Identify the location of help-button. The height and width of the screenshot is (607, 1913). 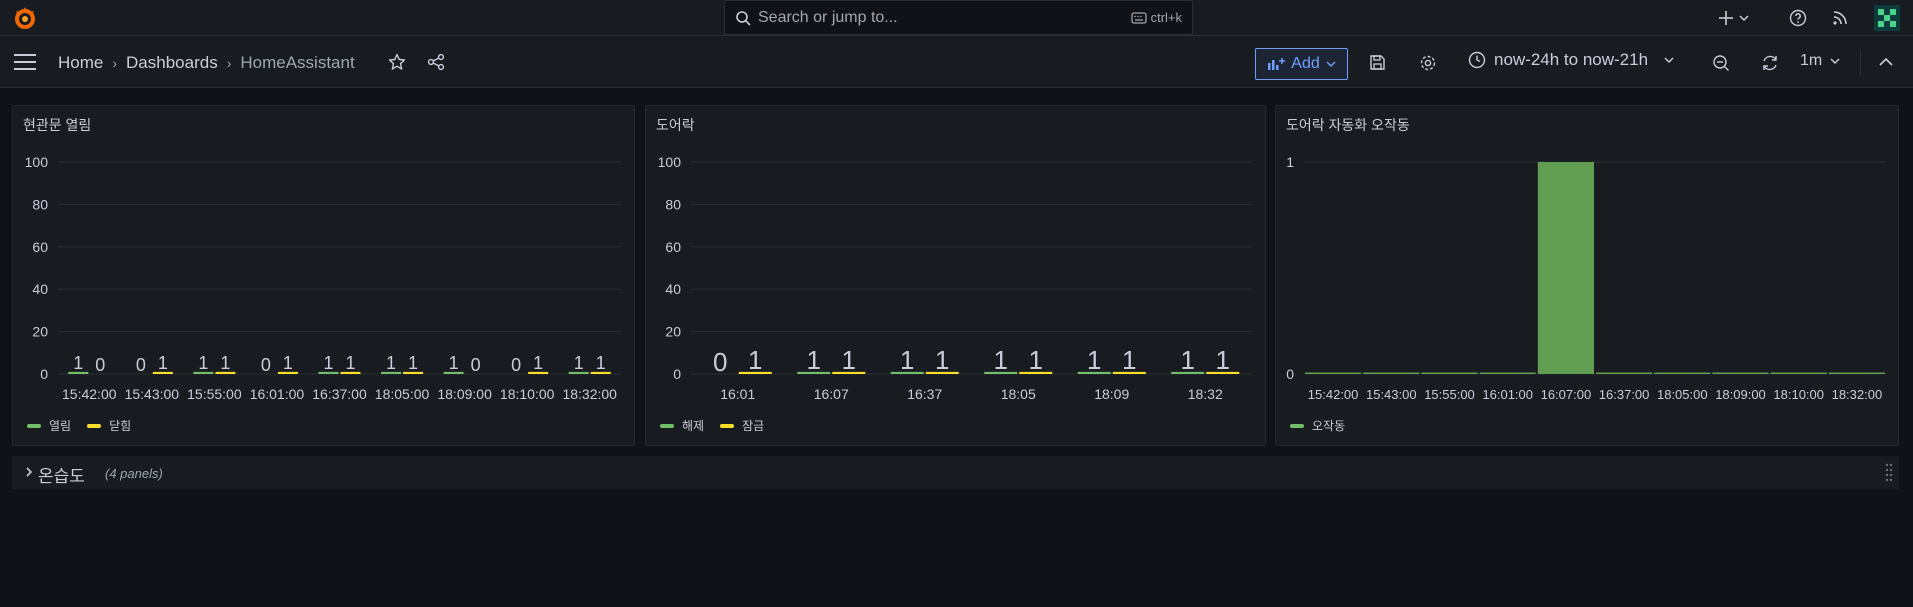
(1798, 18).